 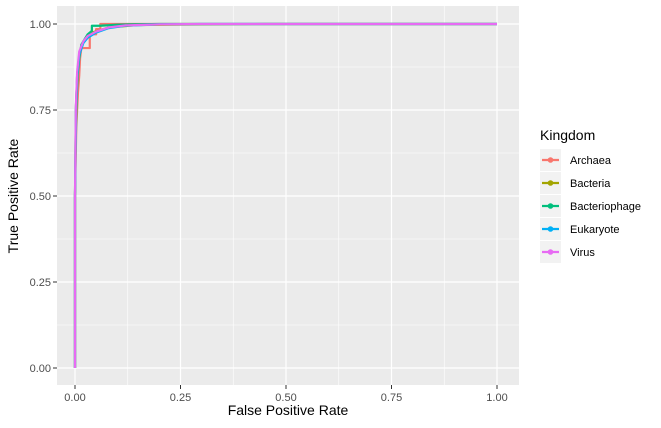 What do you see at coordinates (591, 161) in the screenshot?
I see `legend-label-archaea: Archaea` at bounding box center [591, 161].